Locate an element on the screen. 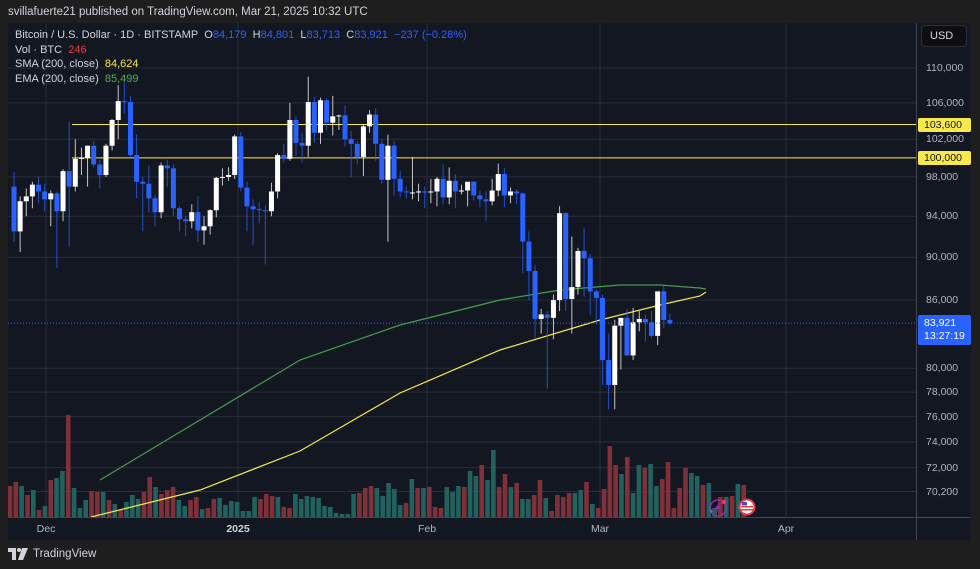  price-tick-label: 98,000 is located at coordinates (942, 176).